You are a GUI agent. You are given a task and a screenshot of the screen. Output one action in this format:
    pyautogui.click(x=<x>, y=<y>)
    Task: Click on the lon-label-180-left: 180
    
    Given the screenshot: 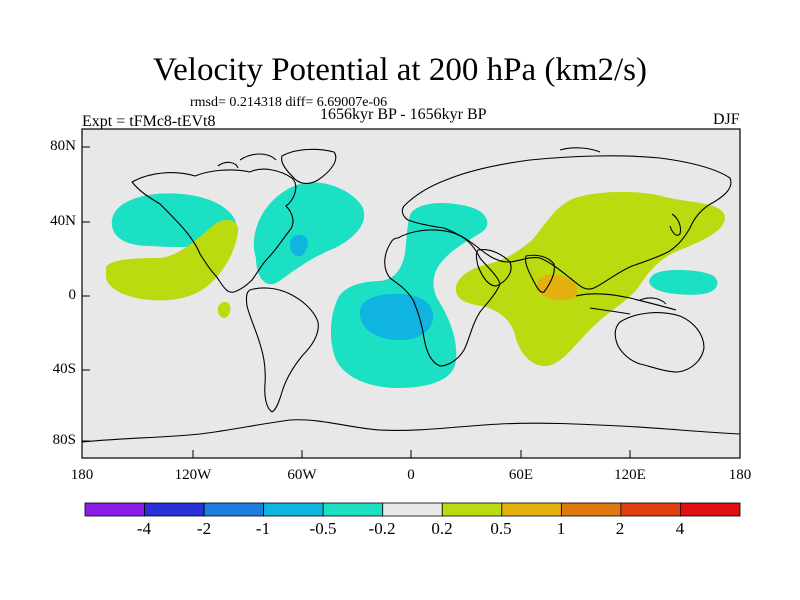 What is the action you would take?
    pyautogui.click(x=82, y=475)
    